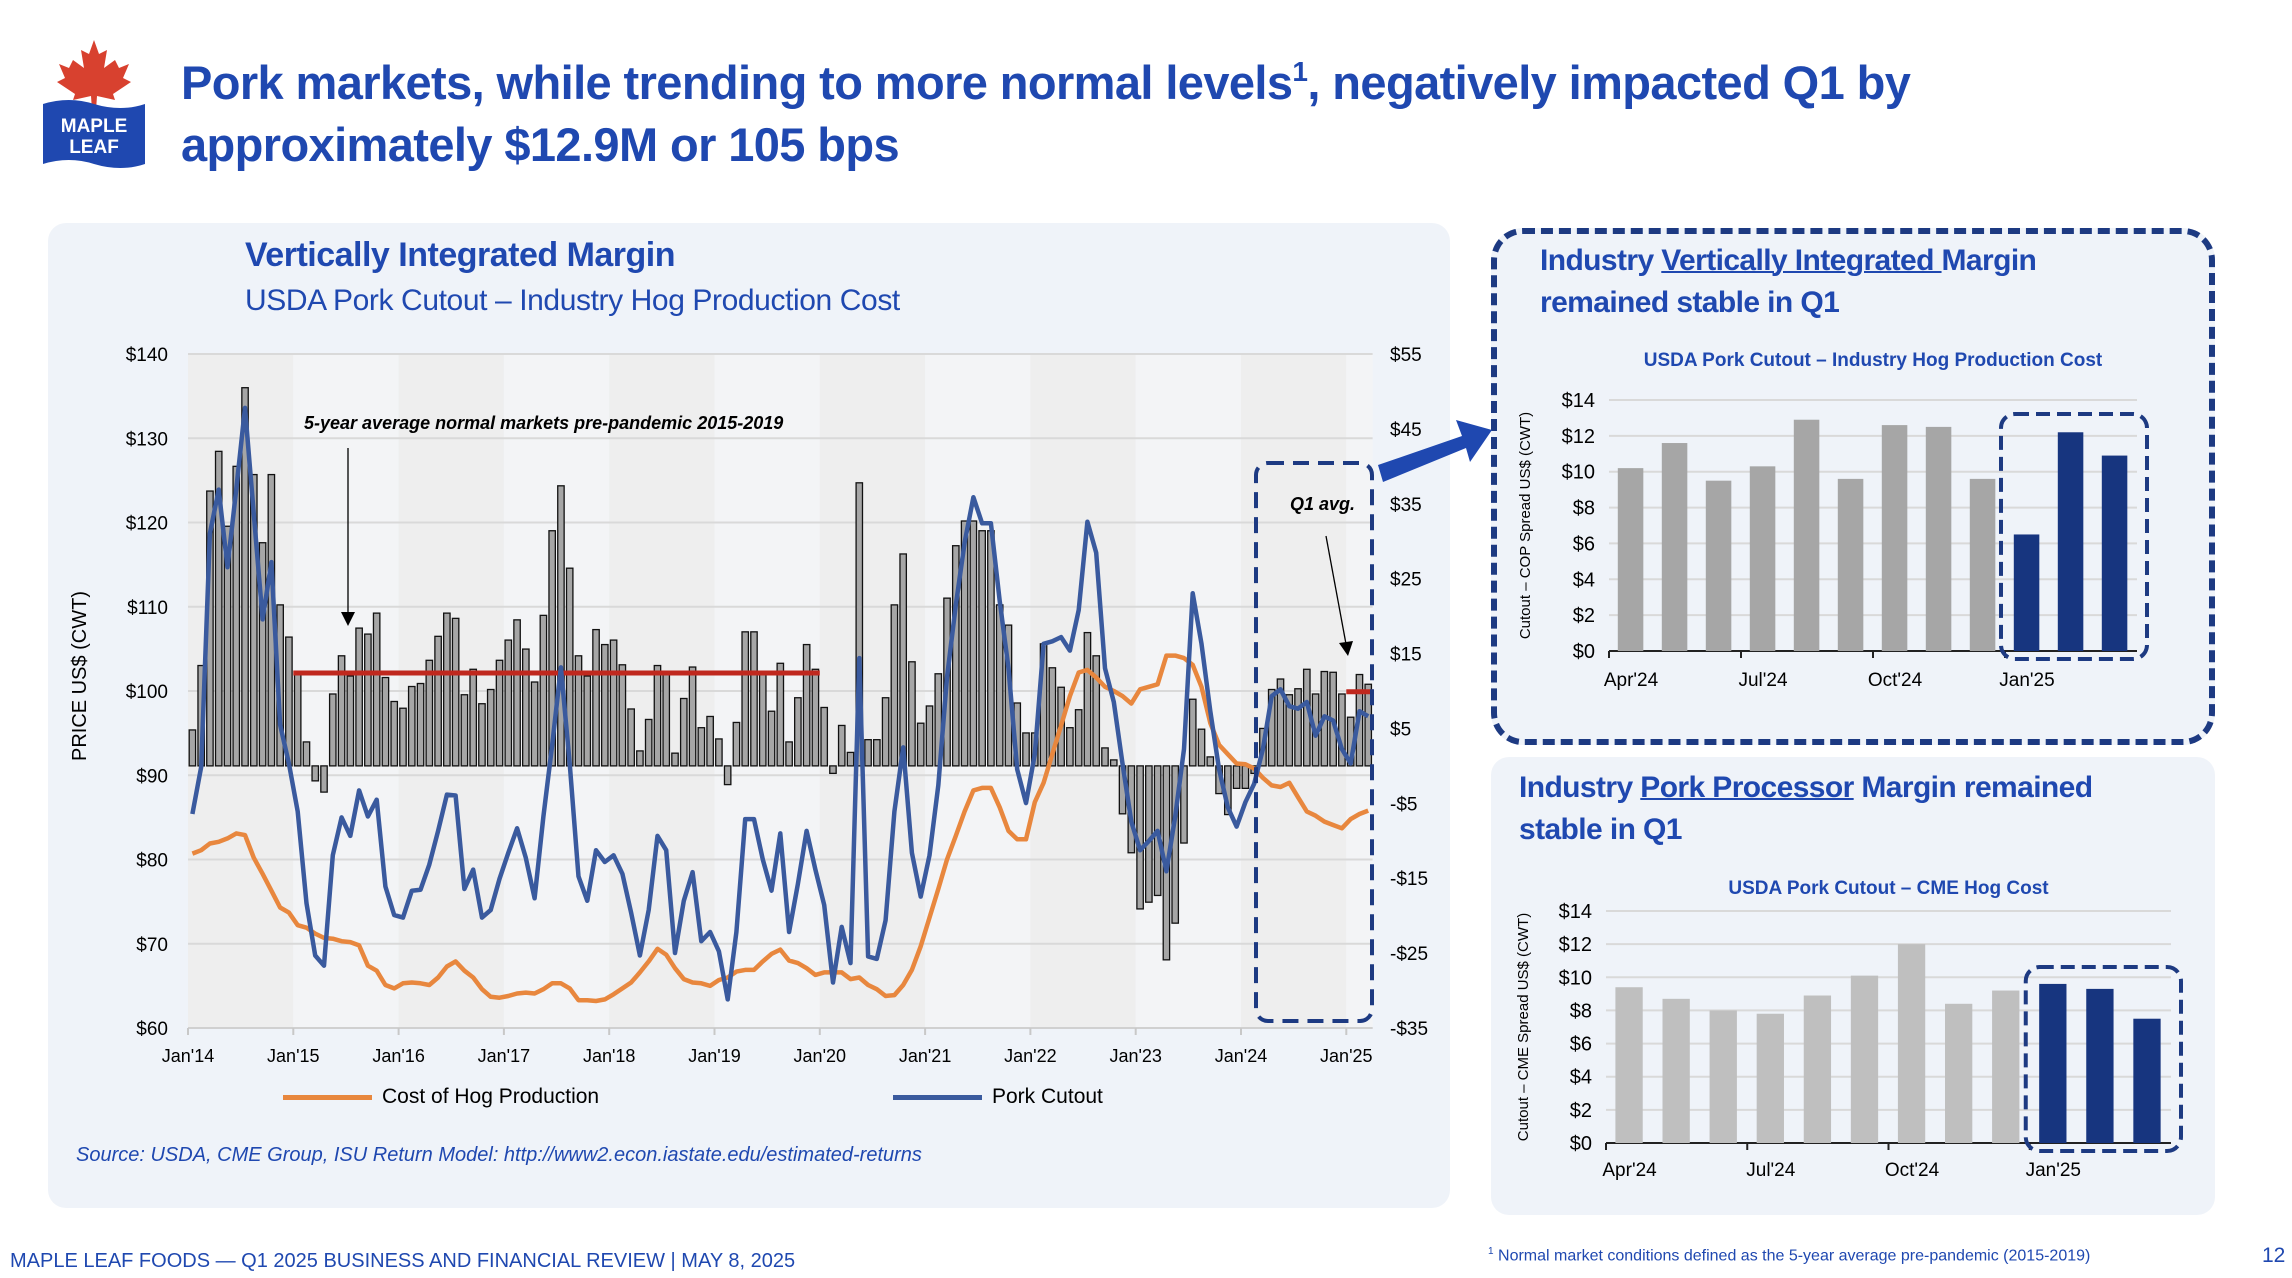 This screenshot has height=1278, width=2292. I want to click on title-text: Margin remained, so click(1973, 787).